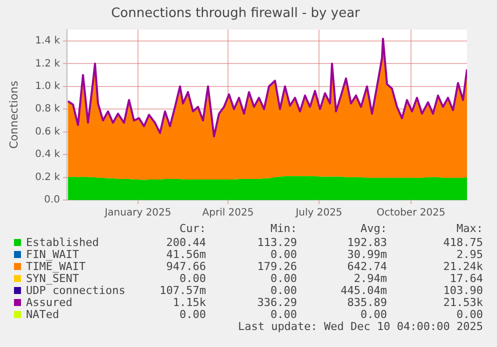 The image size is (497, 347). I want to click on text: 21.24k, so click(463, 266).